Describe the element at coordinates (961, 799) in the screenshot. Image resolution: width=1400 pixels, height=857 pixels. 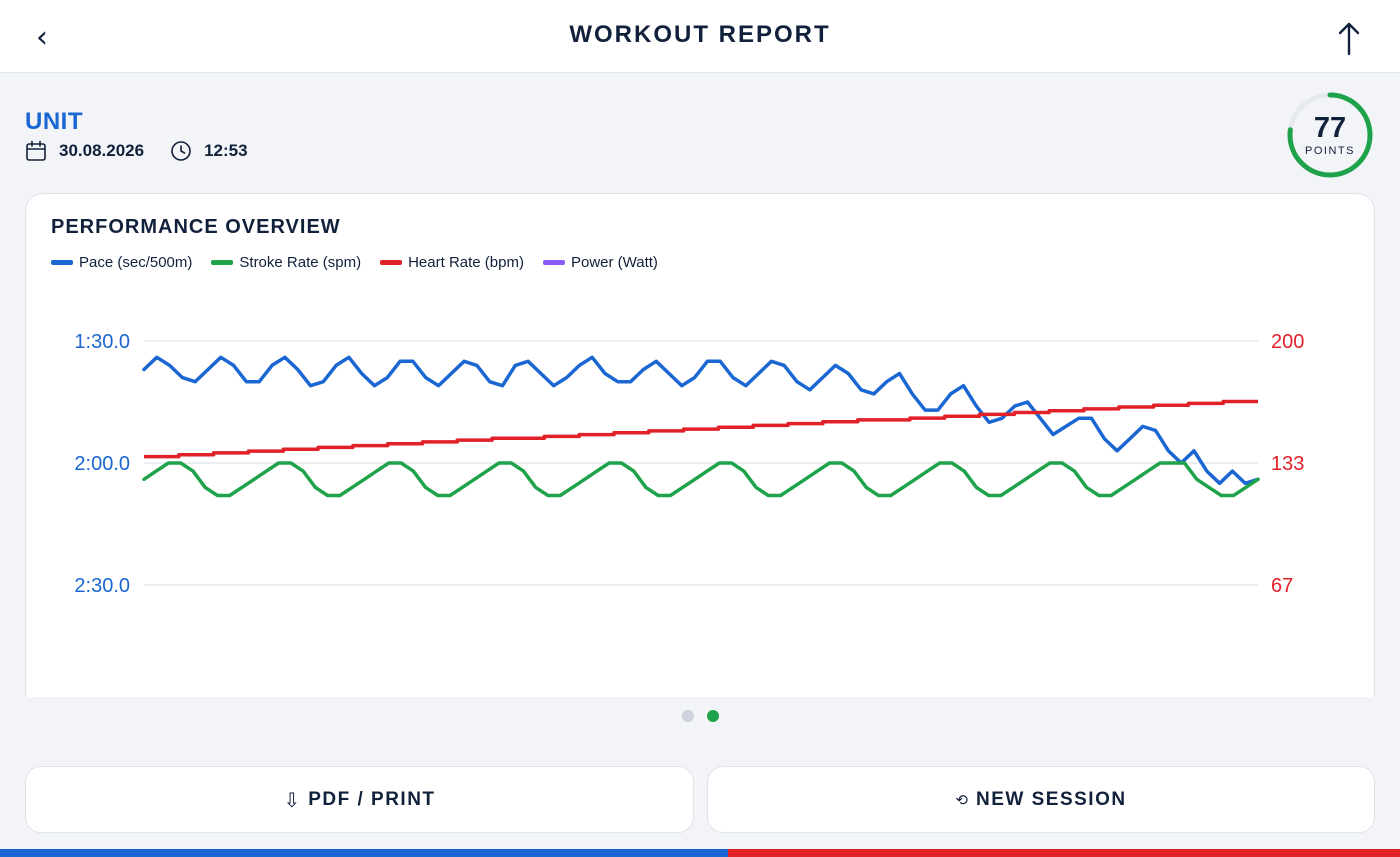
I see `refresh-icon: ⟲` at that location.